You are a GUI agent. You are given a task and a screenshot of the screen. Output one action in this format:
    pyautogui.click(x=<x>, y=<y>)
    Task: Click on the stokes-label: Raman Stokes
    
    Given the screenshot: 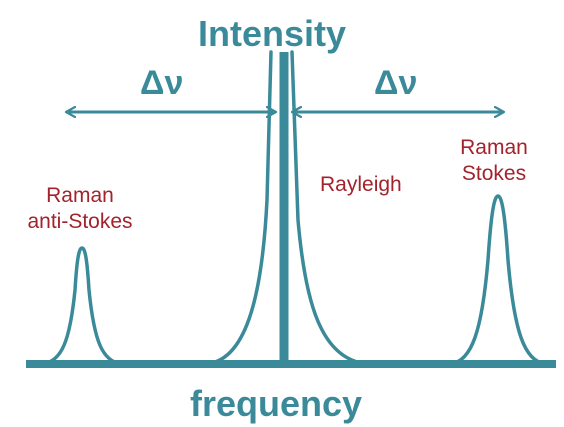 What is the action you would take?
    pyautogui.click(x=494, y=161)
    